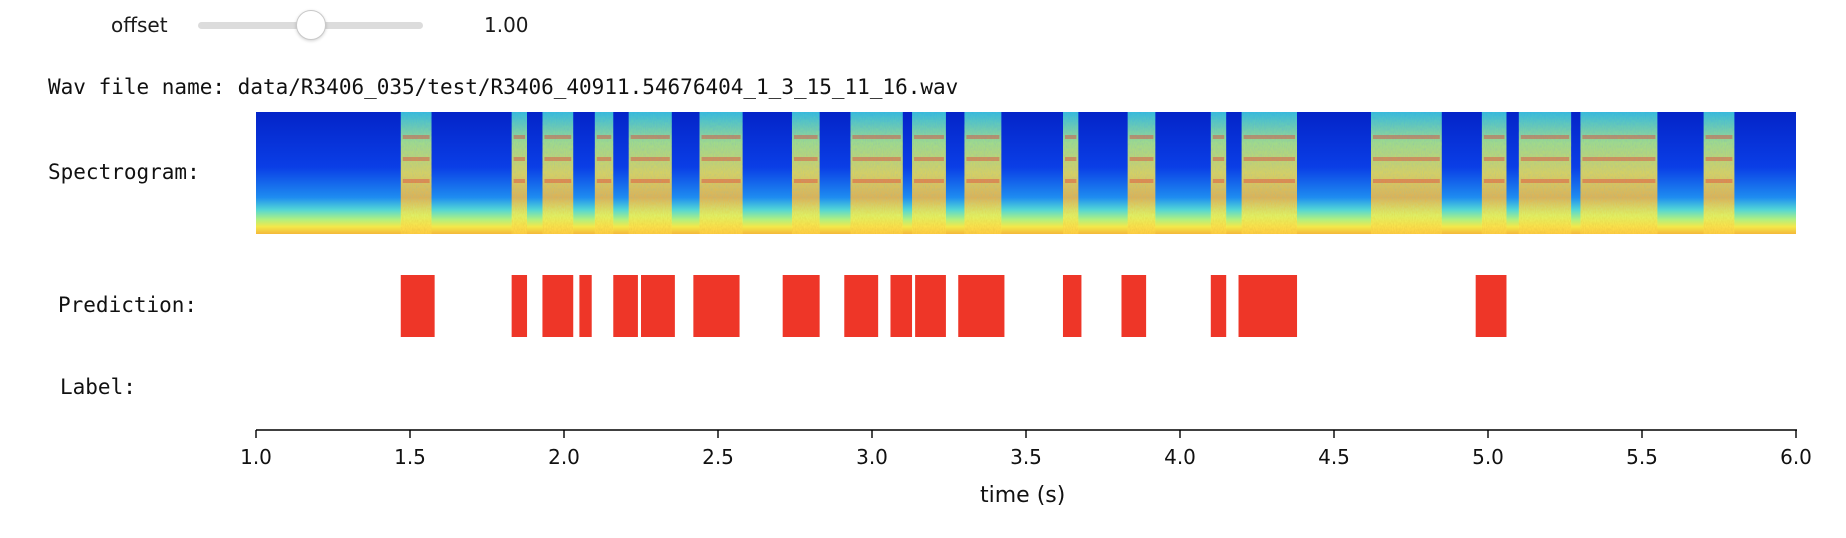 This screenshot has height=538, width=1846. I want to click on offset-slider-handle, so click(310, 25).